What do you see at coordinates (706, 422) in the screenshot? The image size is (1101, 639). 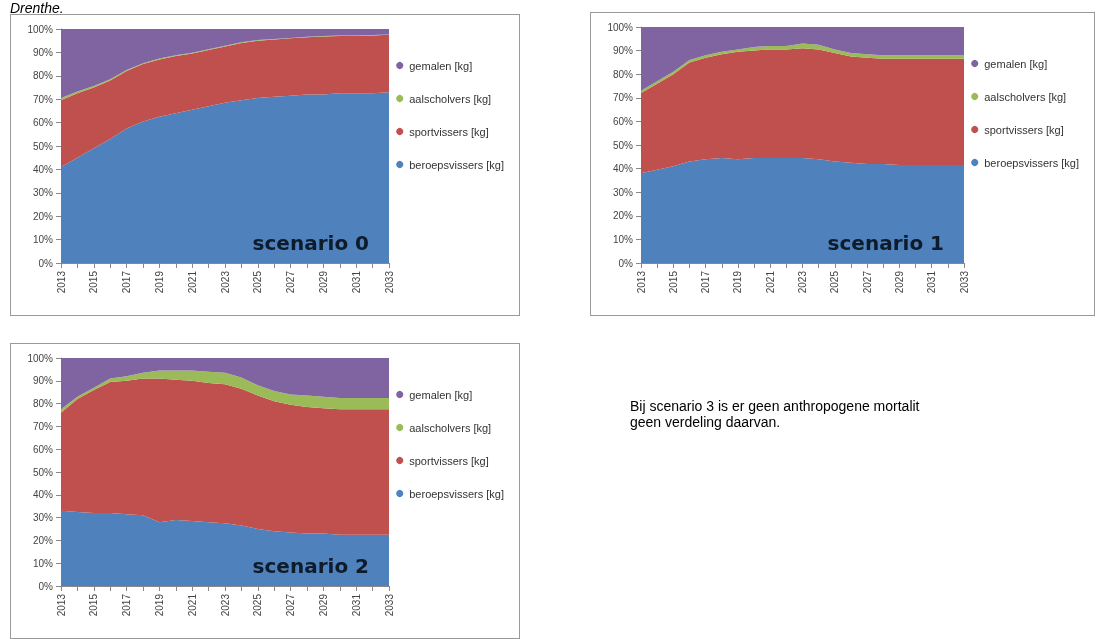 I see `text: geen verdeling daarvan.` at bounding box center [706, 422].